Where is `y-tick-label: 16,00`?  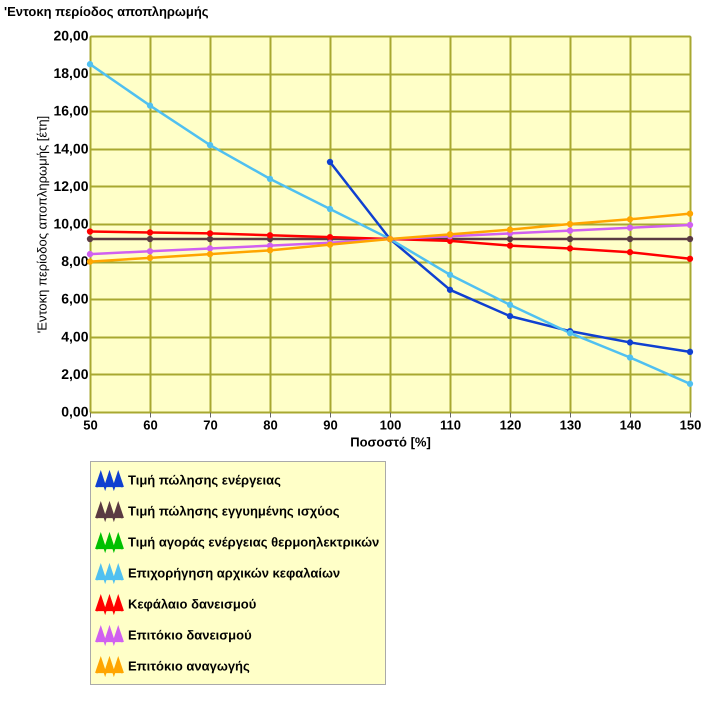 y-tick-label: 16,00 is located at coordinates (71, 110).